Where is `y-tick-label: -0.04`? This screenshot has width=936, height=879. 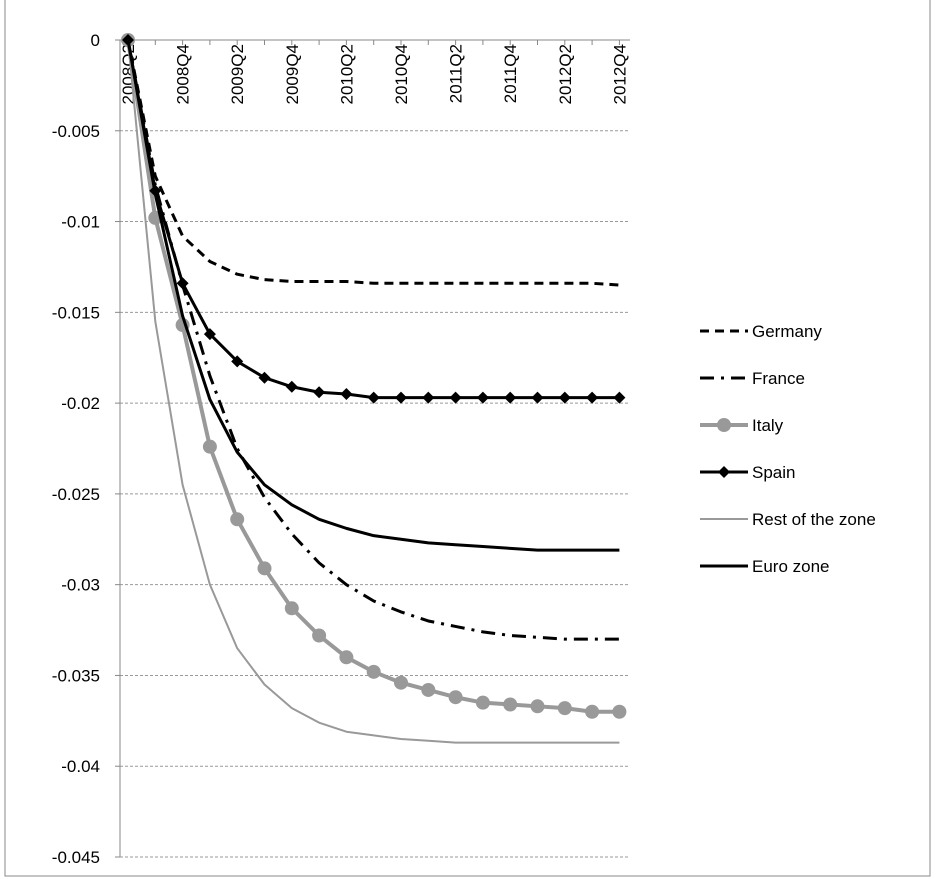
y-tick-label: -0.04 is located at coordinates (80, 766).